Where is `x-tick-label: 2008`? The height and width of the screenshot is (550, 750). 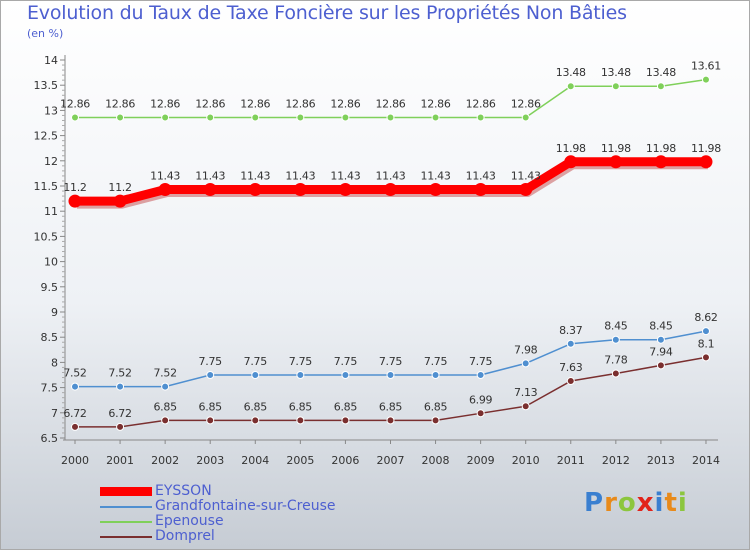 x-tick-label: 2008 is located at coordinates (436, 460).